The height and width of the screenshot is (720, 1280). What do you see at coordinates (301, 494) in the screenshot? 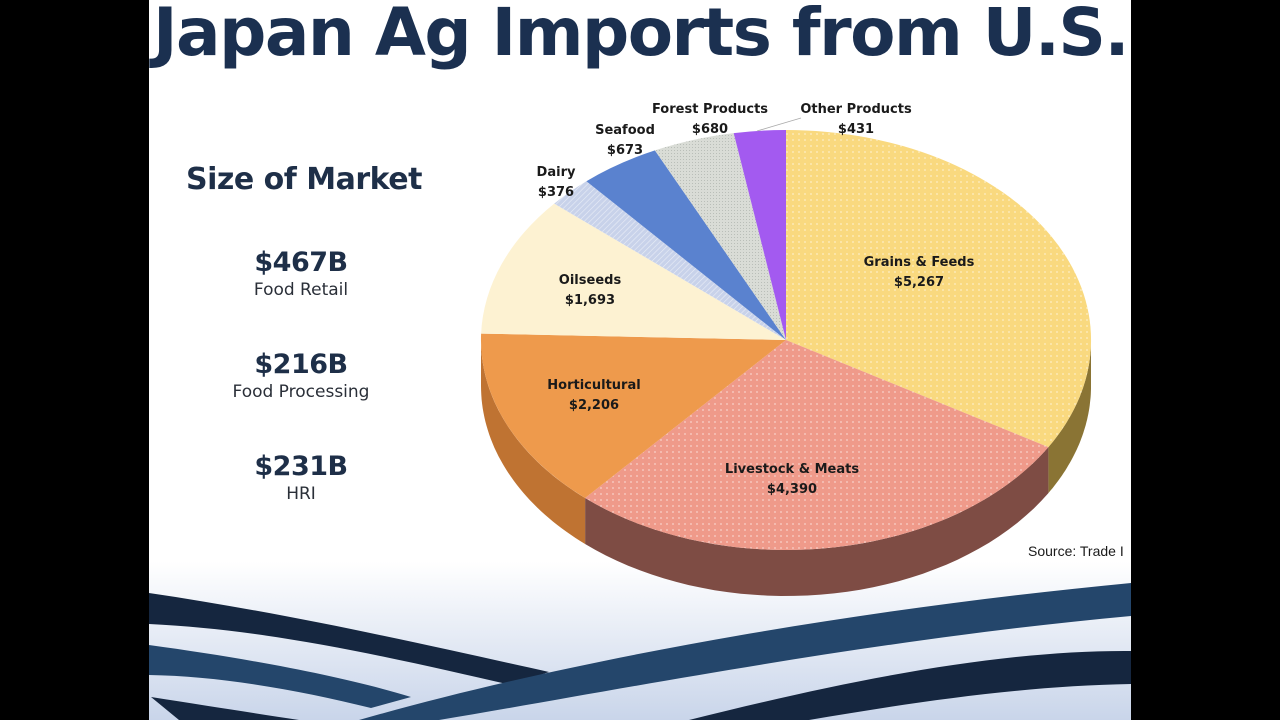
I see `stat-label: HRI` at bounding box center [301, 494].